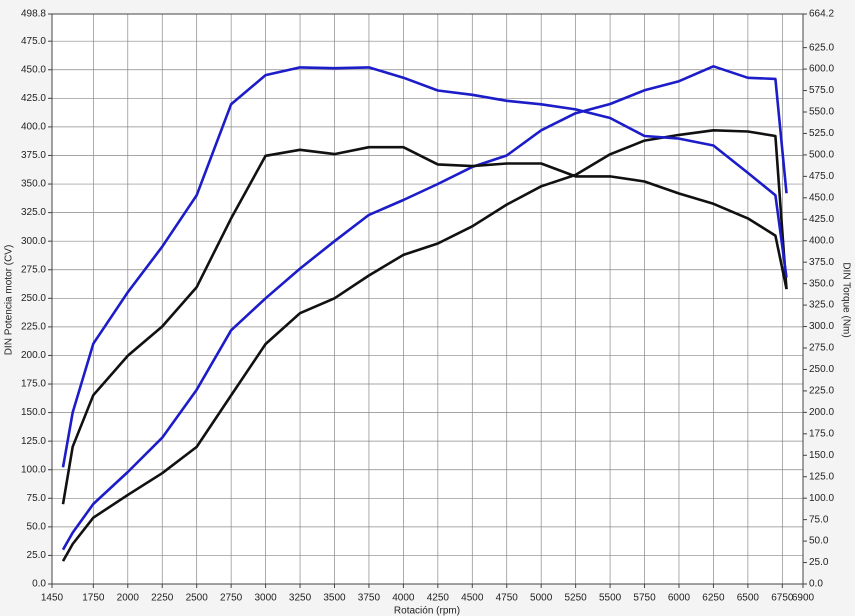  I want to click on x-tick-label: 2750, so click(231, 598).